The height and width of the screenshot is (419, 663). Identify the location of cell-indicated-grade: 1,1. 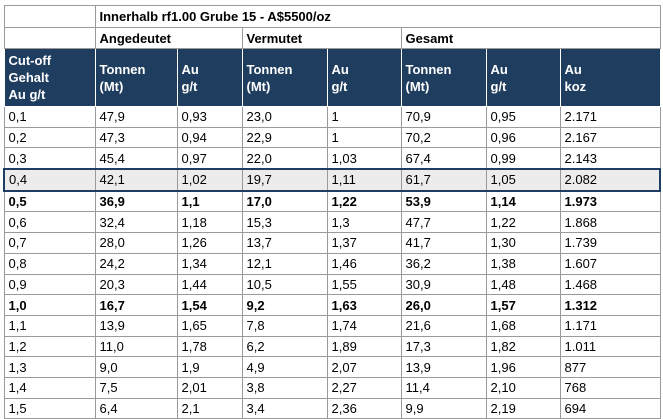
(209, 201).